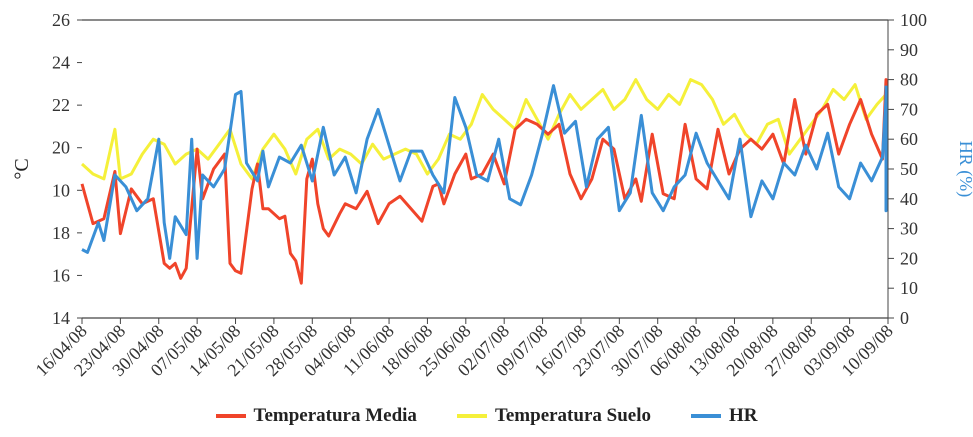 The width and height of the screenshot is (973, 437). What do you see at coordinates (909, 199) in the screenshot?
I see `y-right-tick-label: 40` at bounding box center [909, 199].